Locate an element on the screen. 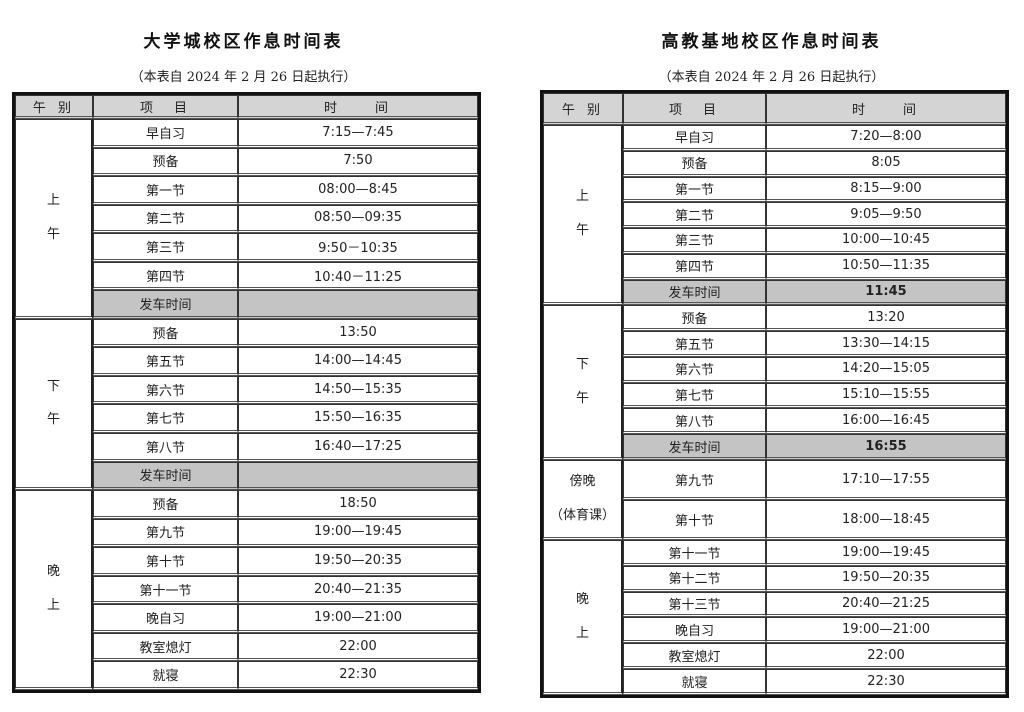  time-cell: 14:00—14:45 is located at coordinates (358, 361).